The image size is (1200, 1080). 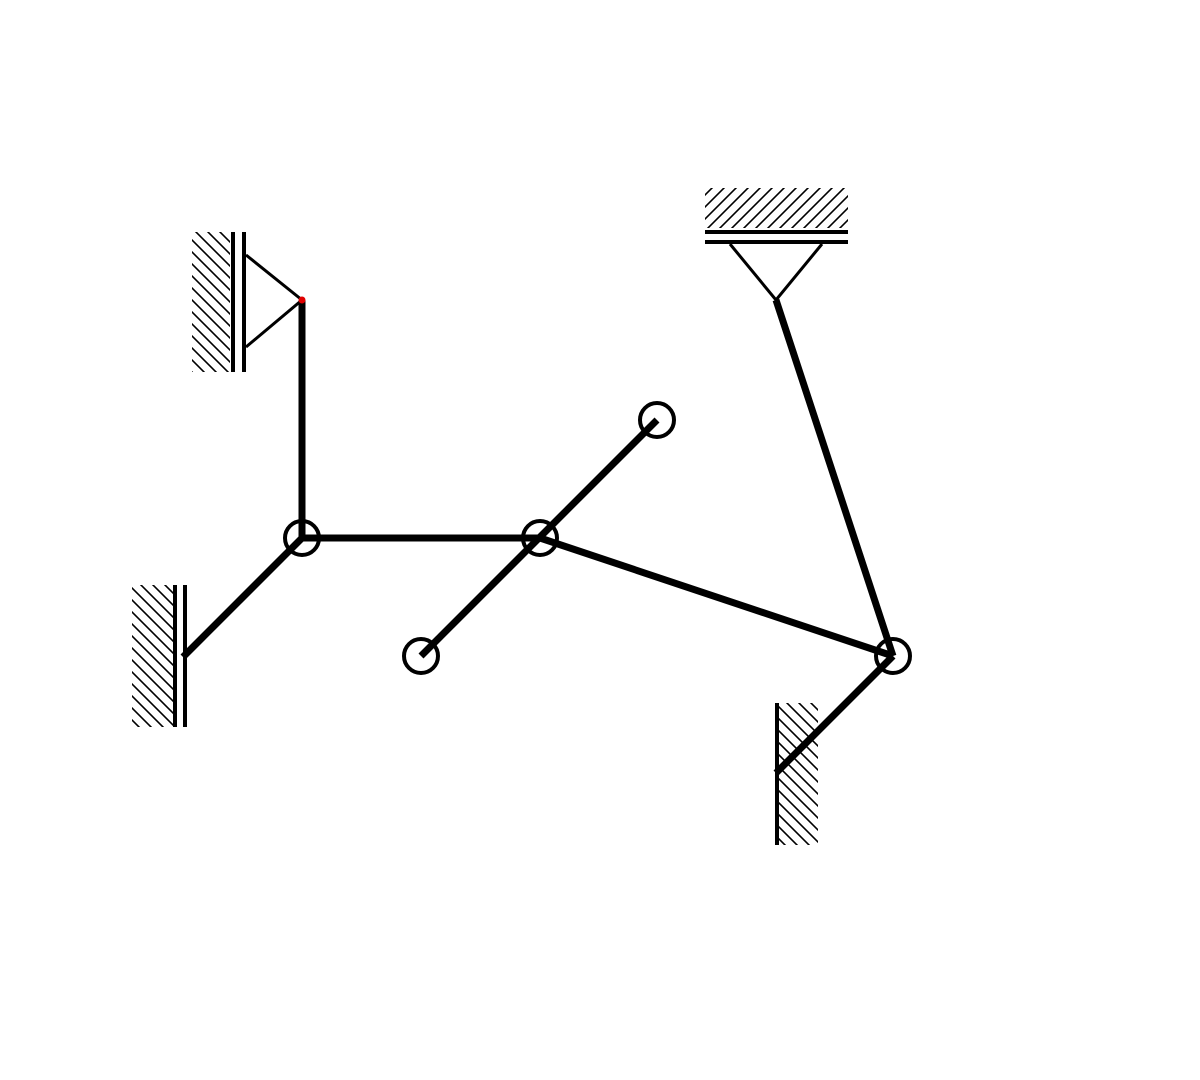 I want to click on hinges, so click(x=597, y=538).